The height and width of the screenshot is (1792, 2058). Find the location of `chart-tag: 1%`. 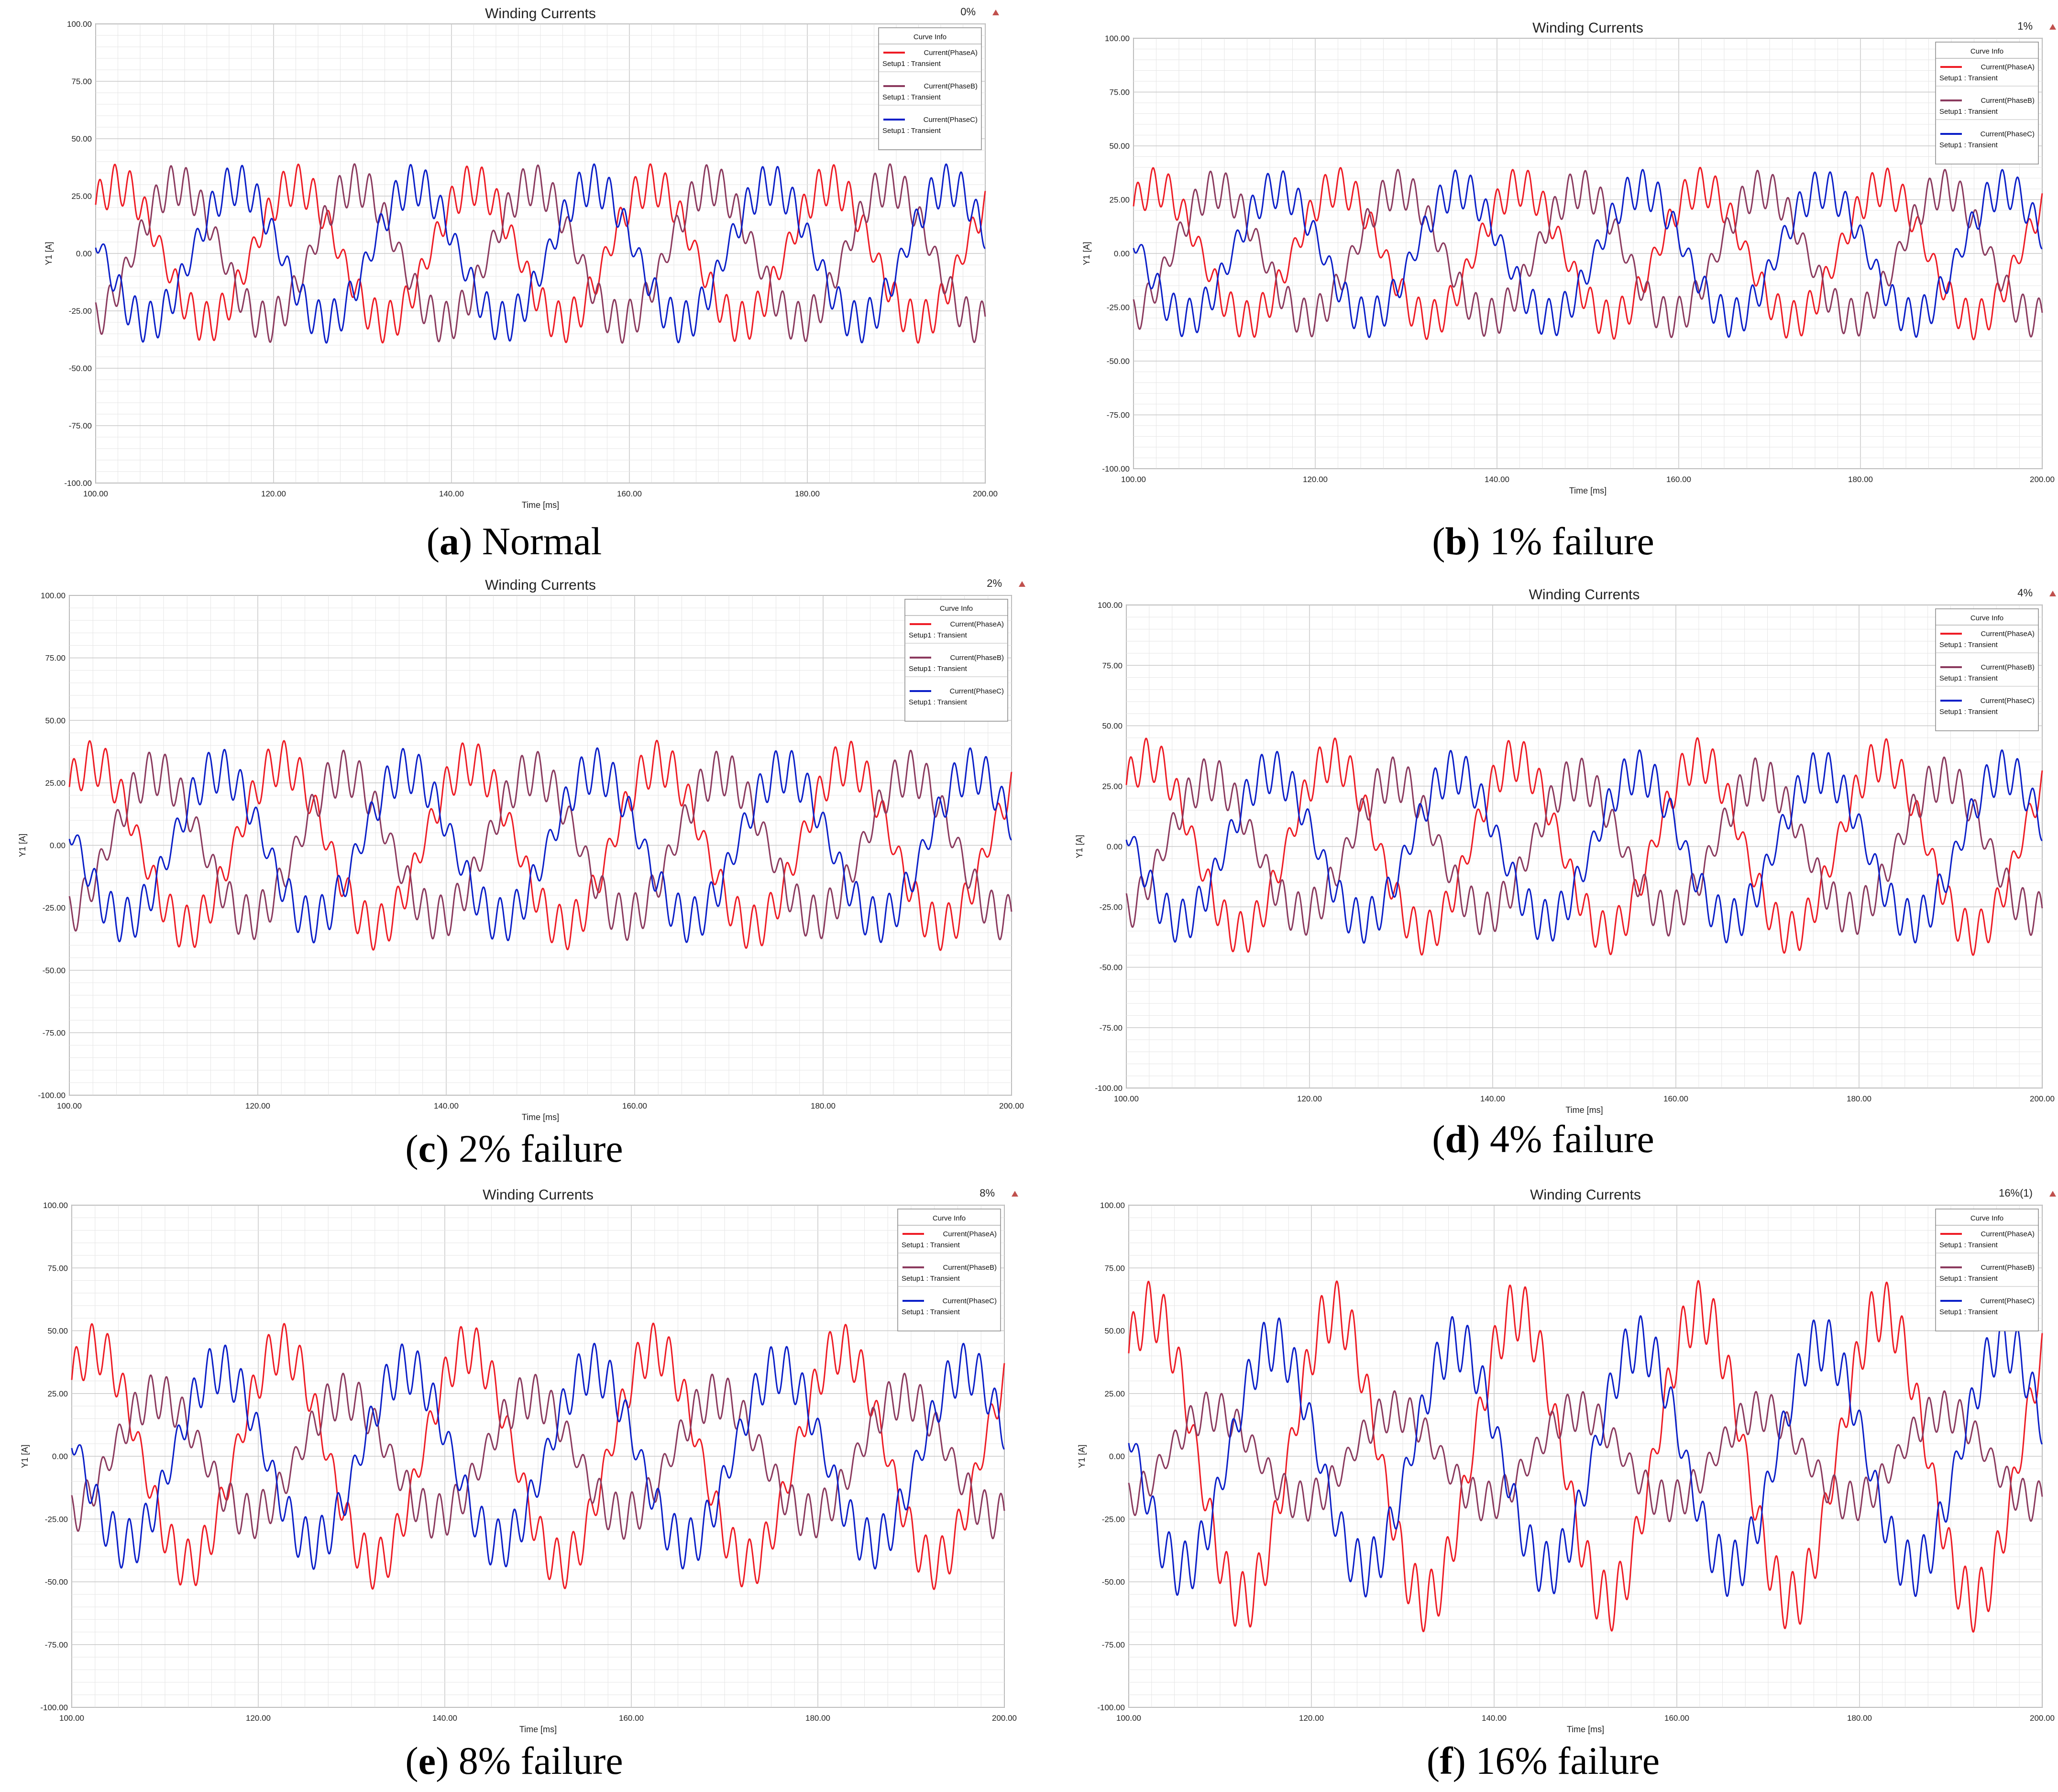

chart-tag: 1% is located at coordinates (2025, 26).